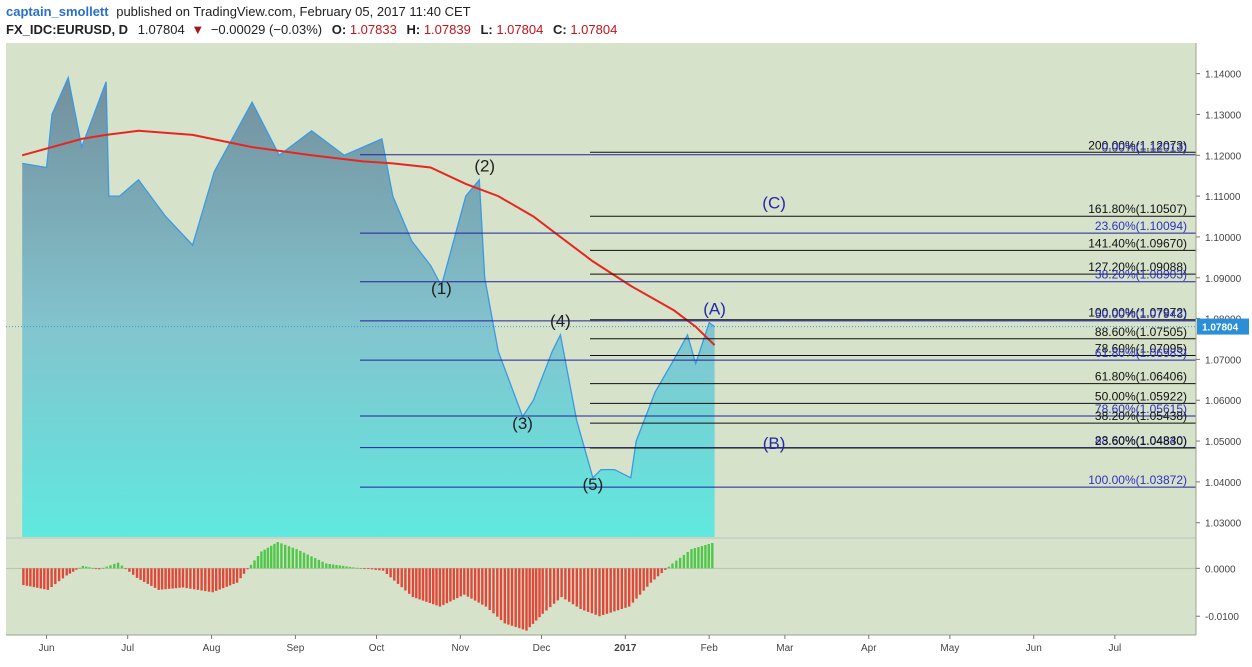 The image size is (1252, 667). I want to click on wave-label: (C), so click(774, 202).